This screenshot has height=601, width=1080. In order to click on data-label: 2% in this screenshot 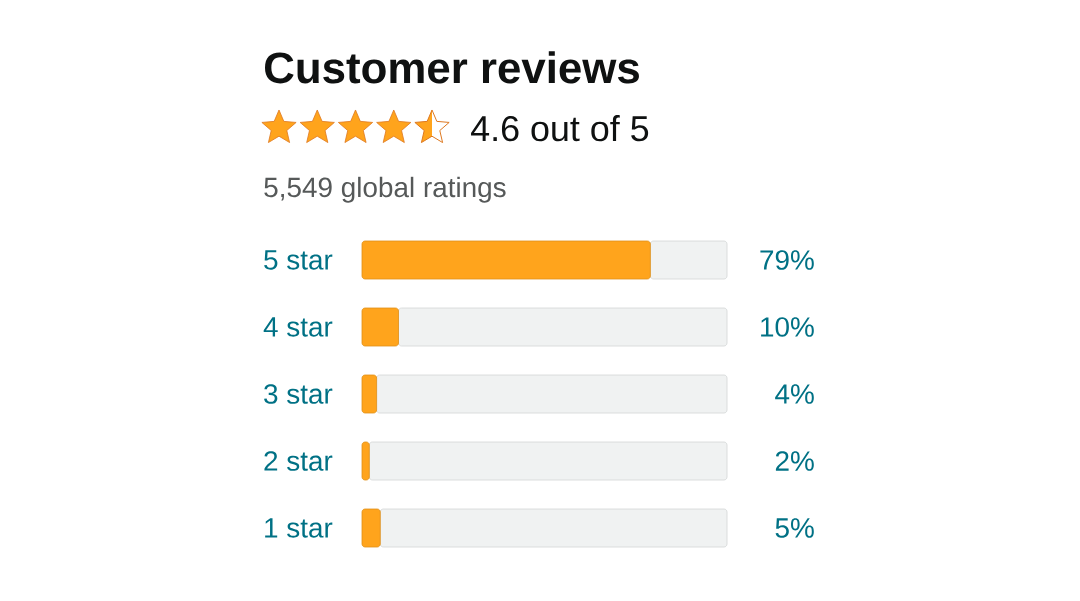, I will do `click(794, 461)`.